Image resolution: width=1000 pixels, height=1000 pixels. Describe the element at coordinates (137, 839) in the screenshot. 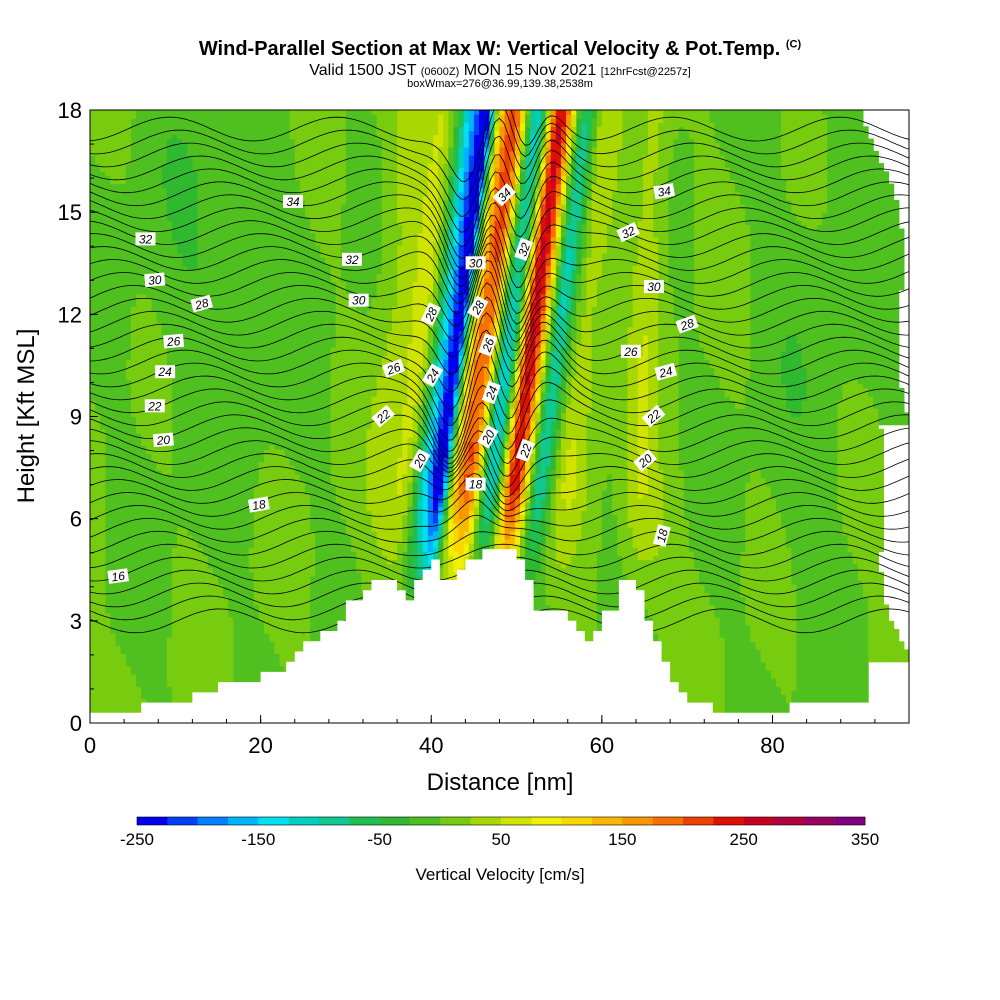

I see `colorbar-tick-label: -250` at that location.